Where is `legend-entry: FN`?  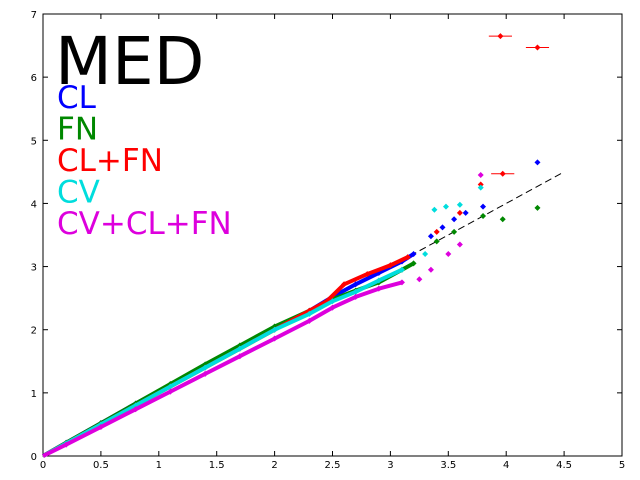 legend-entry: FN is located at coordinates (77, 130).